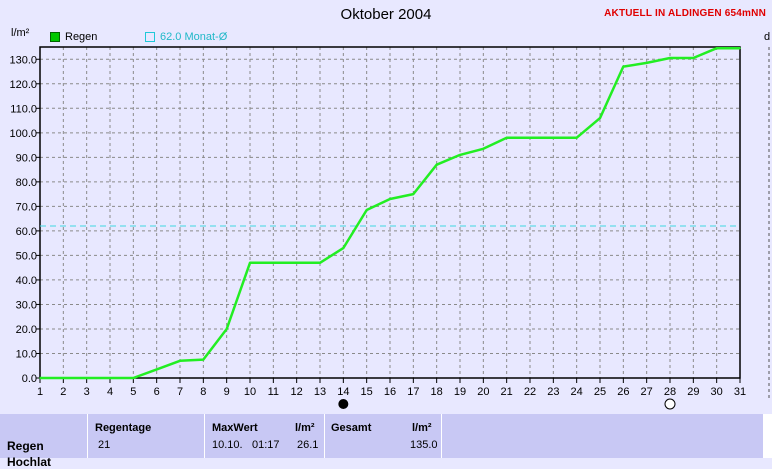 The width and height of the screenshot is (772, 469). Describe the element at coordinates (623, 392) in the screenshot. I see `x-tick-label: 26` at that location.